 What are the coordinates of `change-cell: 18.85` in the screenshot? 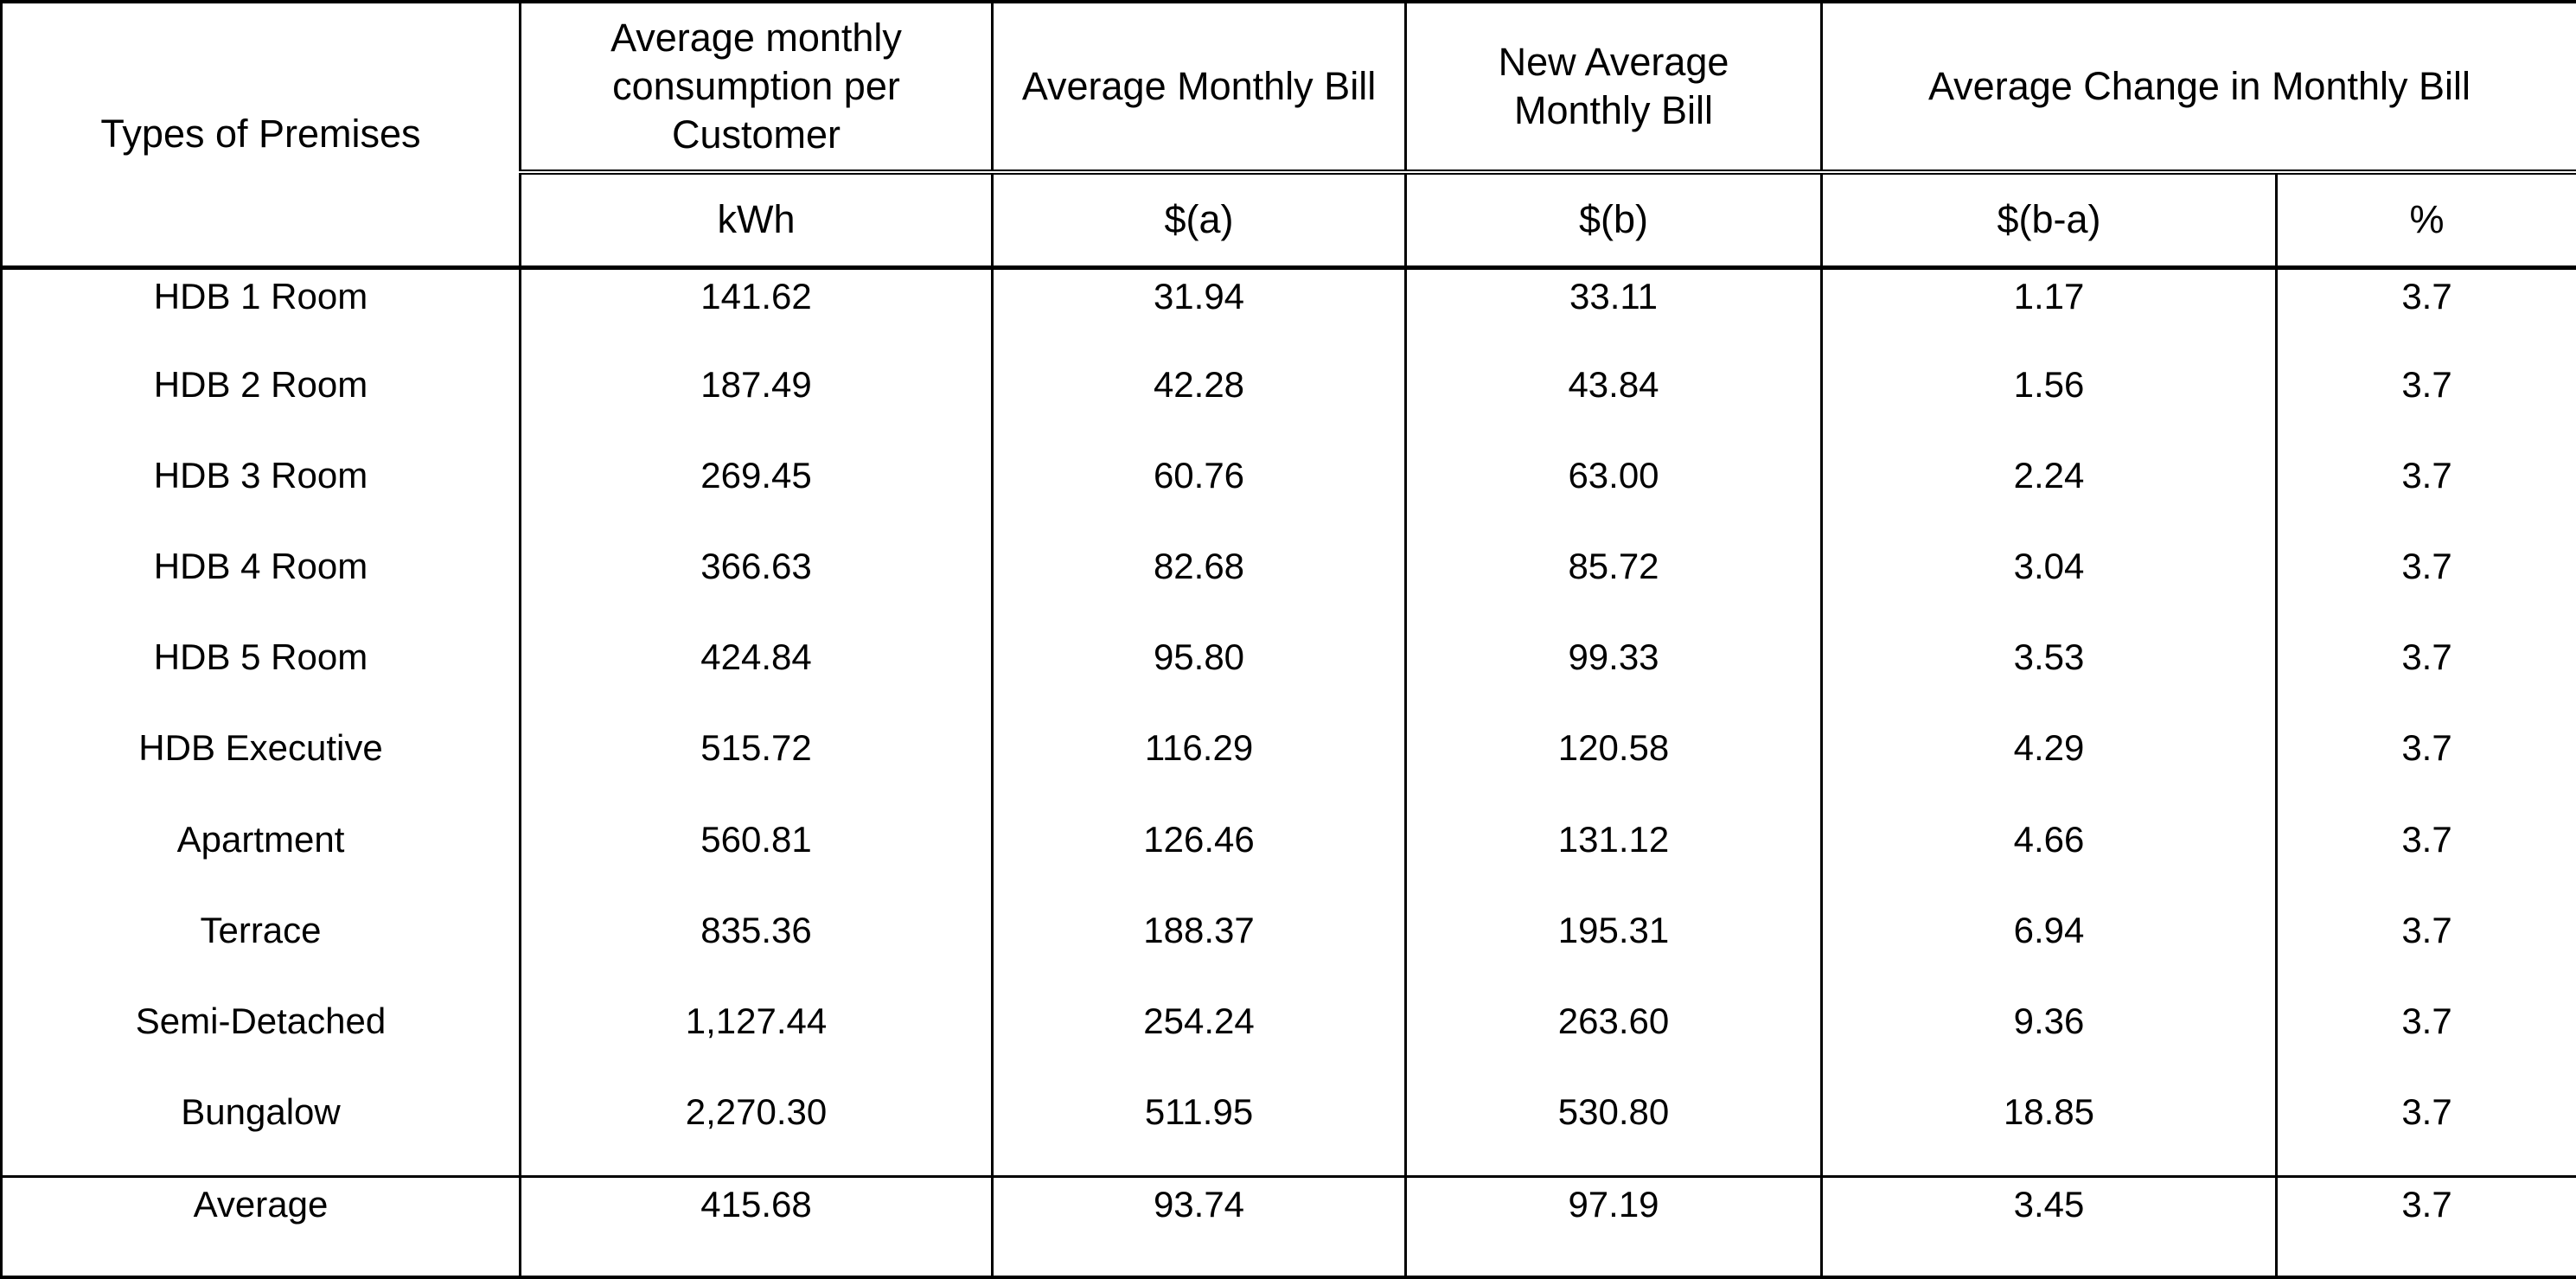 It's located at (2048, 1130).